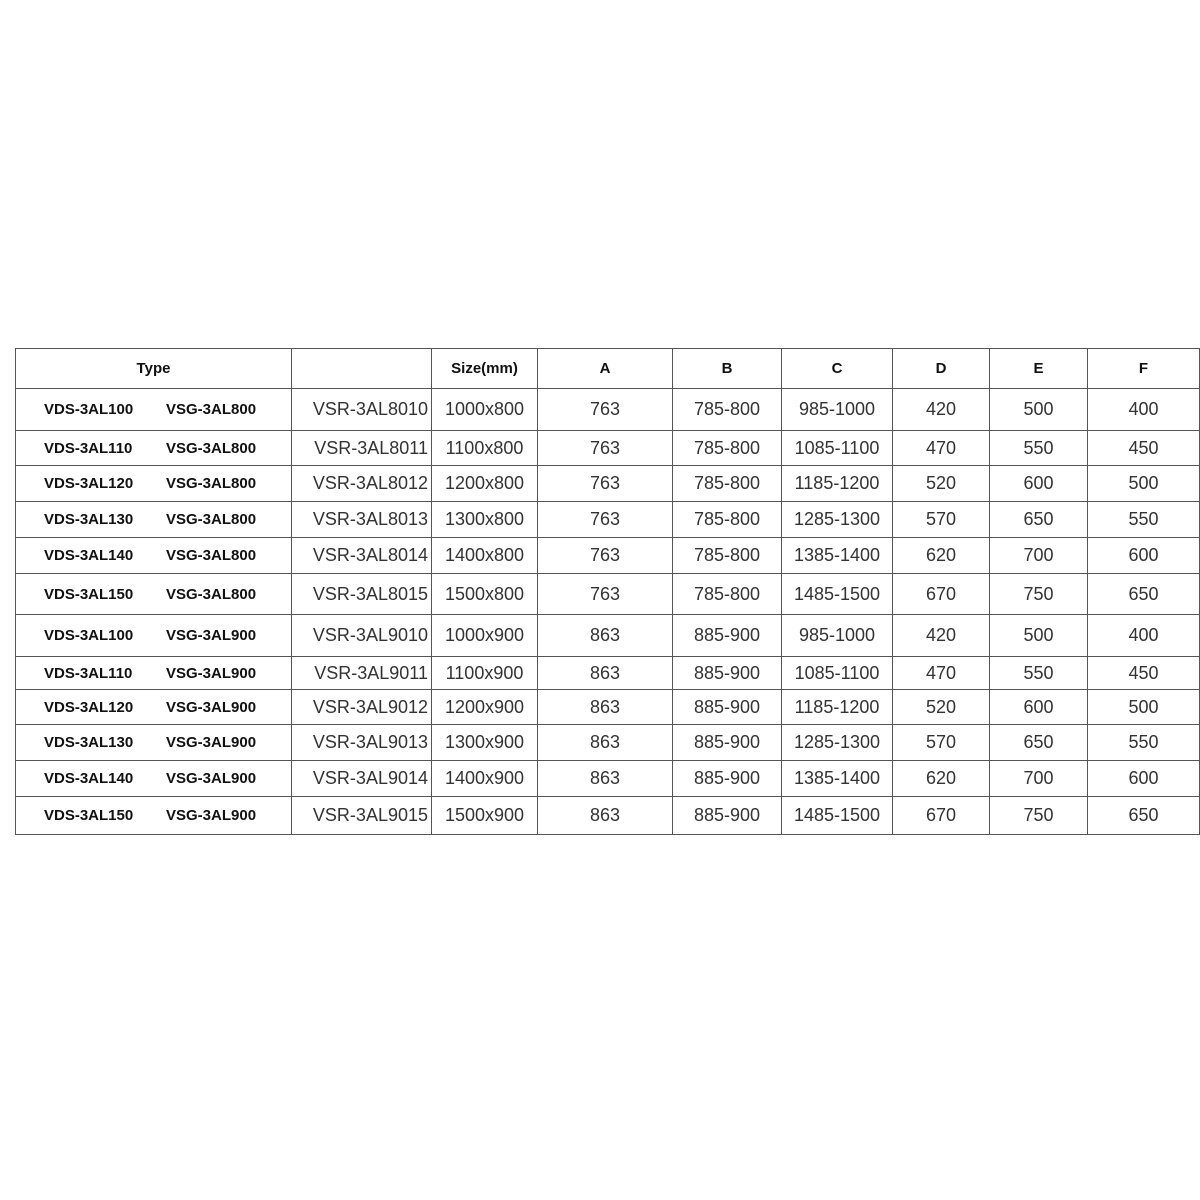 Image resolution: width=1200 pixels, height=1200 pixels. I want to click on cell-type: VDS-3AL110 VSG-3AL900, so click(153, 673).